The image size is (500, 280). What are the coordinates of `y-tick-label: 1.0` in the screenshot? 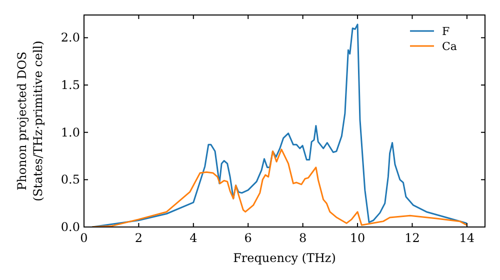 It's located at (70, 132).